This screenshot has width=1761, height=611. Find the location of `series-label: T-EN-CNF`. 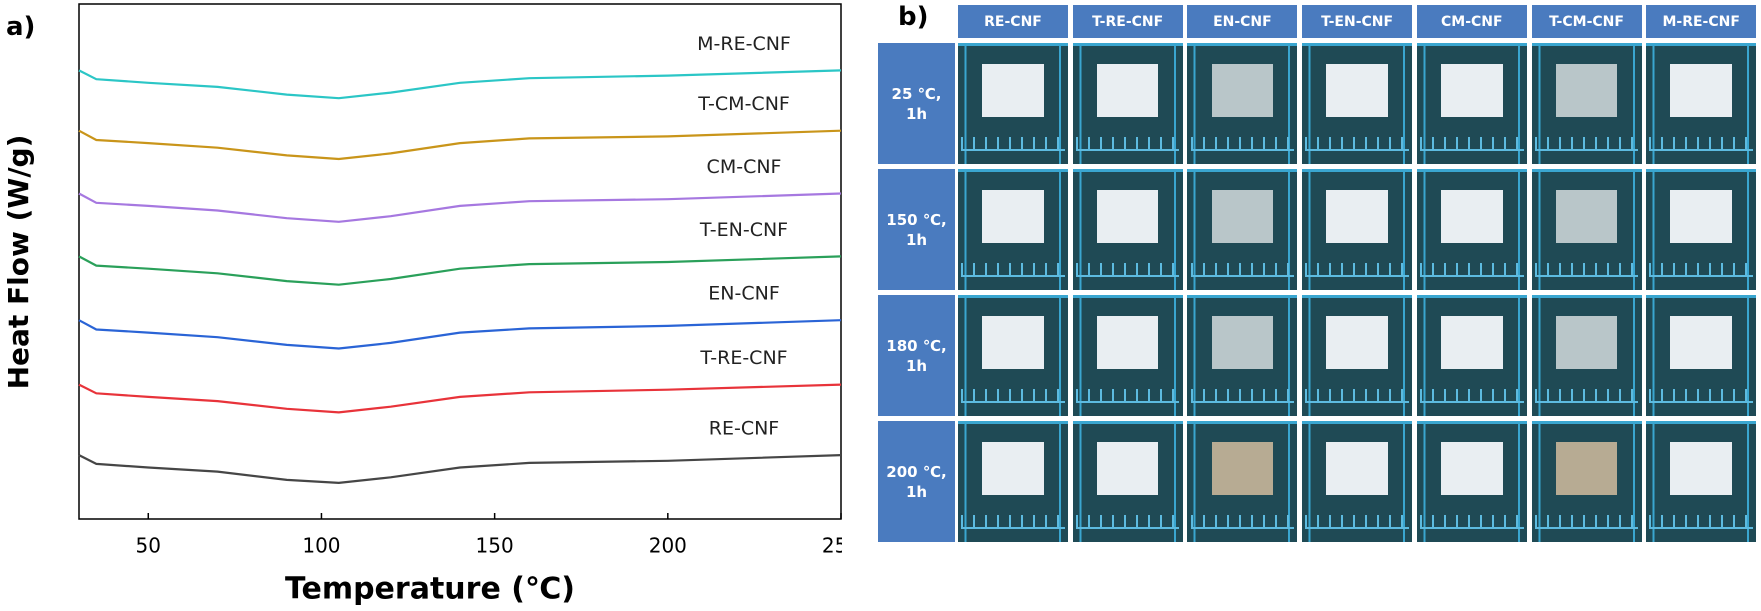

series-label: T-EN-CNF is located at coordinates (743, 230).